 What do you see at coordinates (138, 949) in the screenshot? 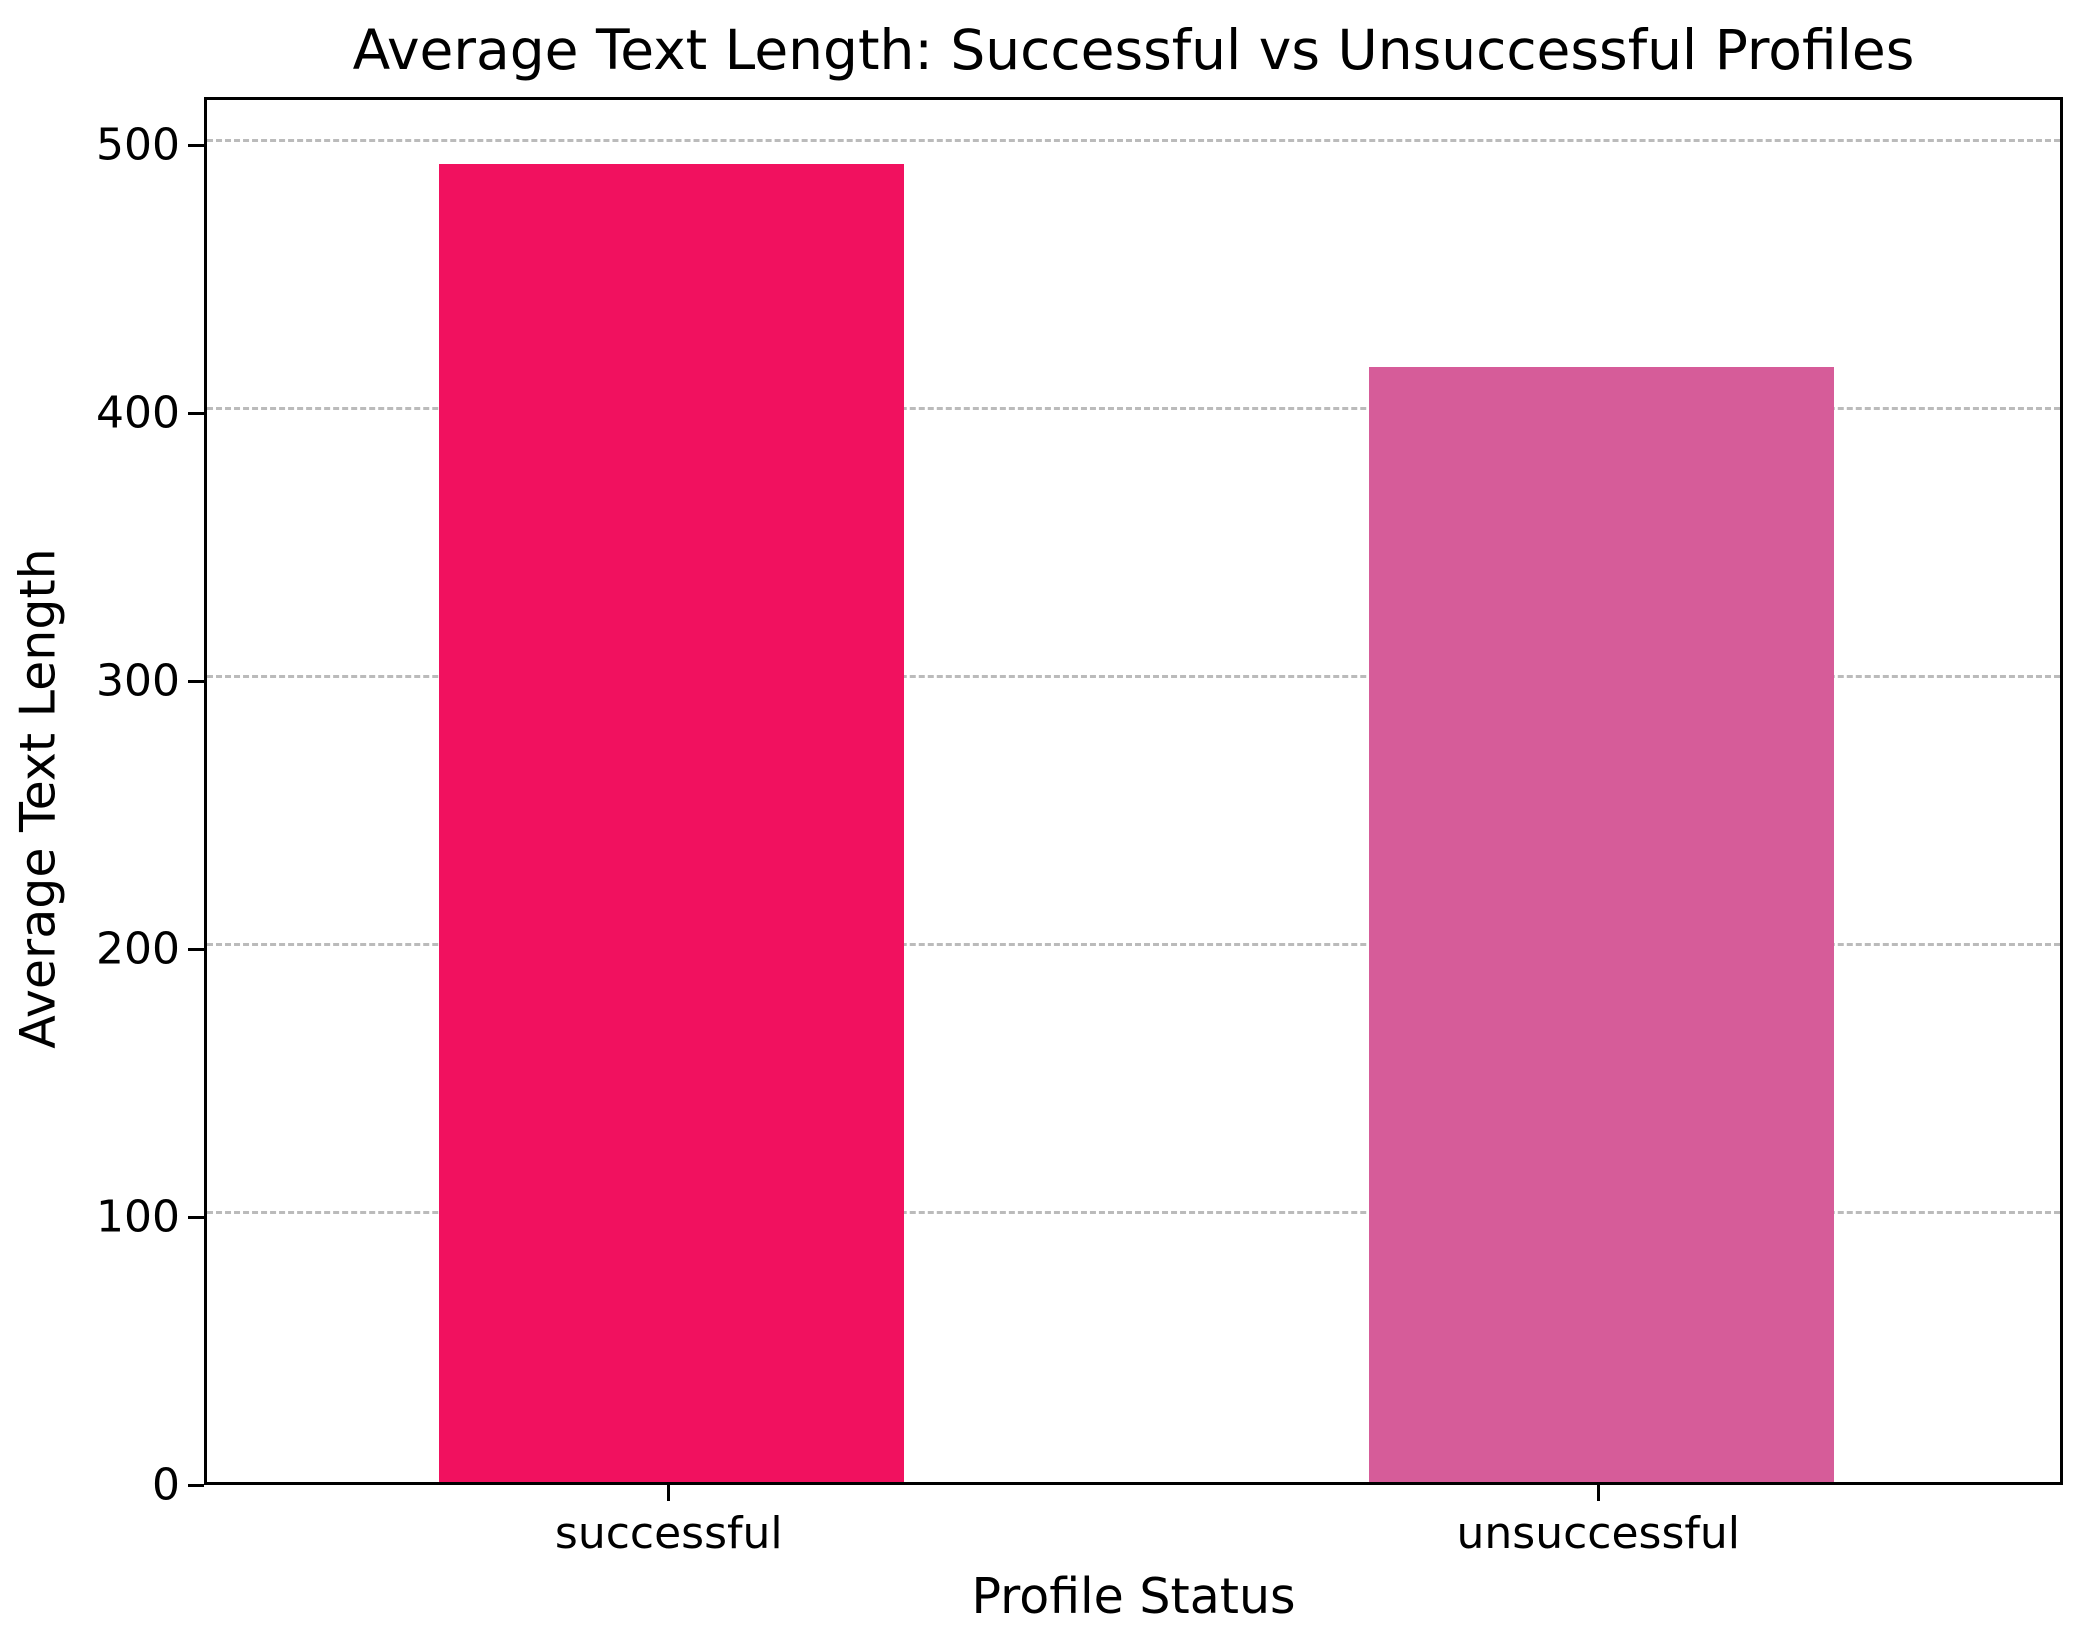
I see `ytick-label-200: 200` at bounding box center [138, 949].